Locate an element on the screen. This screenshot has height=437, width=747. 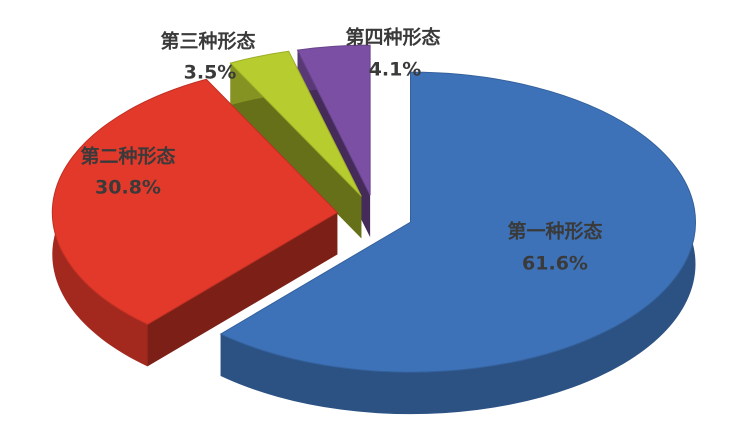
slice-label: 第四种形态 is located at coordinates (392, 37).